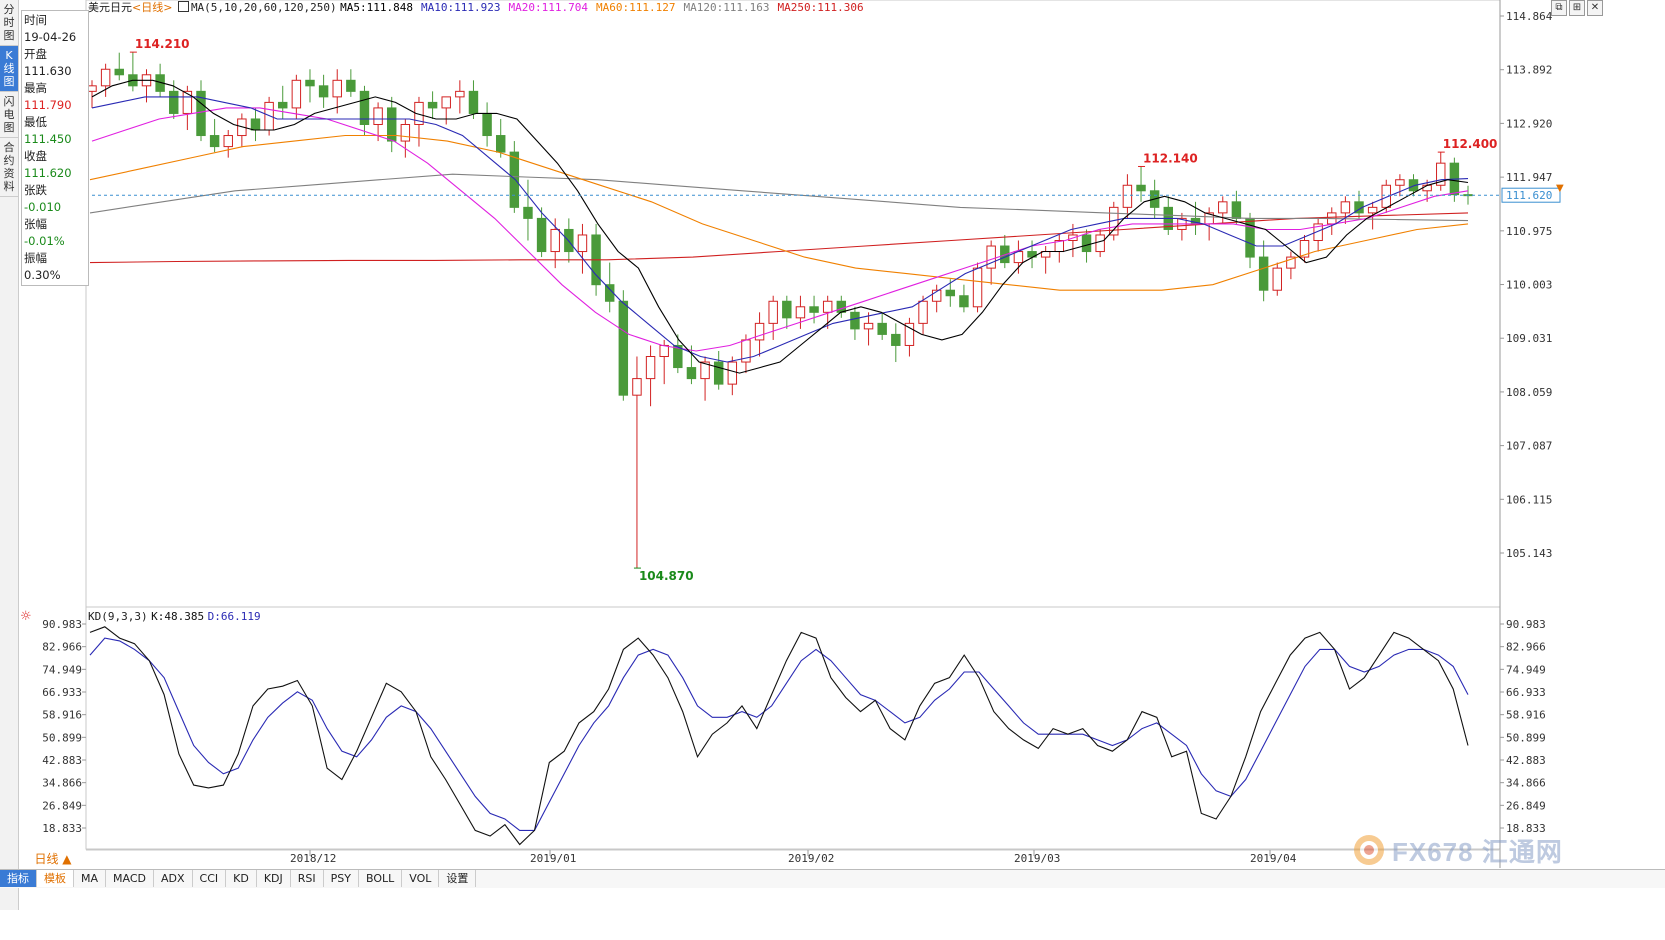 This screenshot has height=940, width=1665. What do you see at coordinates (1529, 499) in the screenshot?
I see `price-axis-label-9: 106.115` at bounding box center [1529, 499].